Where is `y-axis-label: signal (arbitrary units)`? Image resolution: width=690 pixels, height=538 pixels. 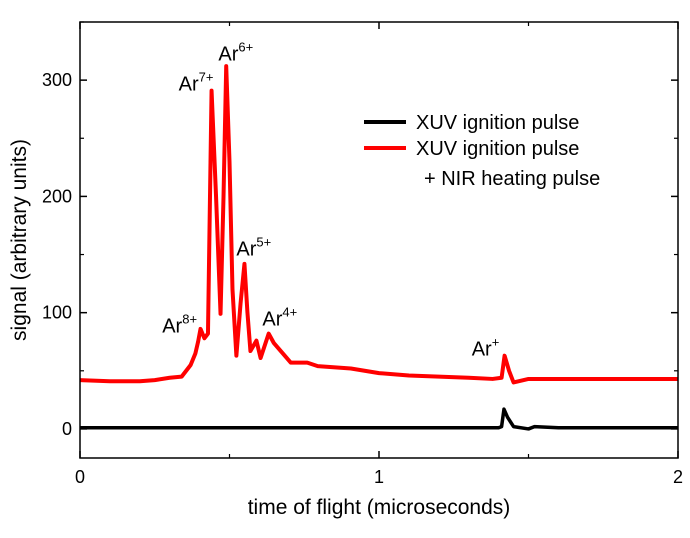 y-axis-label: signal (arbitrary units) is located at coordinates (19, 240).